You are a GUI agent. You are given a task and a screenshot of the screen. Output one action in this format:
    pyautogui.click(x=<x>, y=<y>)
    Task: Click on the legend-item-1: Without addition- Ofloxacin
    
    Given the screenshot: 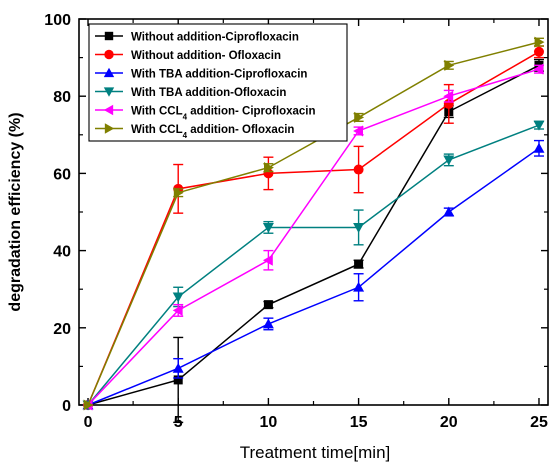 What is the action you would take?
    pyautogui.click(x=188, y=55)
    